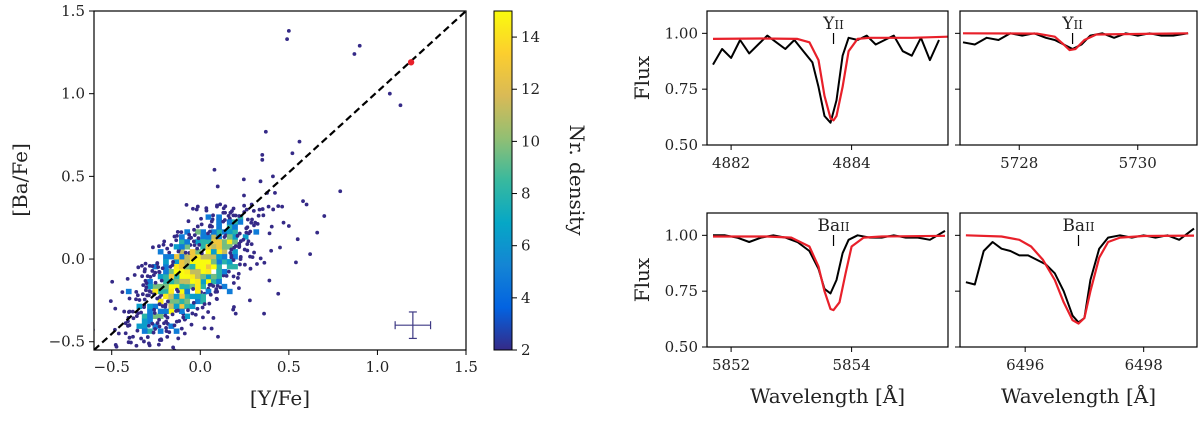 The height and width of the screenshot is (423, 1200). What do you see at coordinates (642, 77) in the screenshot?
I see `y-axis-label: Flux` at bounding box center [642, 77].